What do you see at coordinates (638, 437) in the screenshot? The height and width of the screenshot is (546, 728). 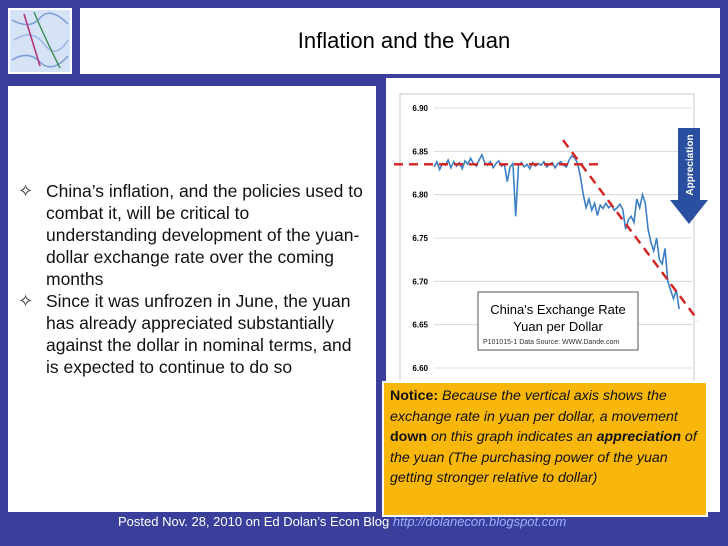 I see `notice-appreciation: appreciation` at bounding box center [638, 437].